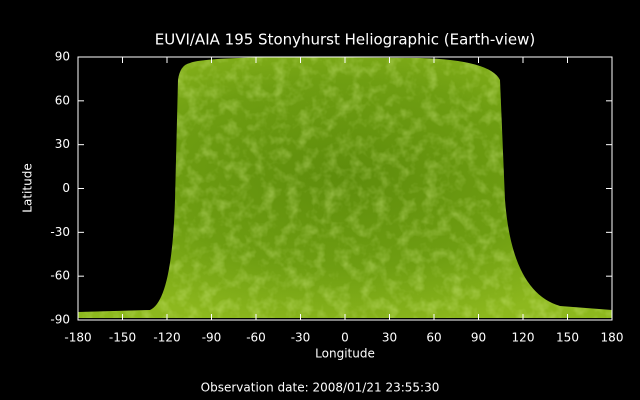 The width and height of the screenshot is (640, 400). I want to click on x-tick-label: 0, so click(345, 338).